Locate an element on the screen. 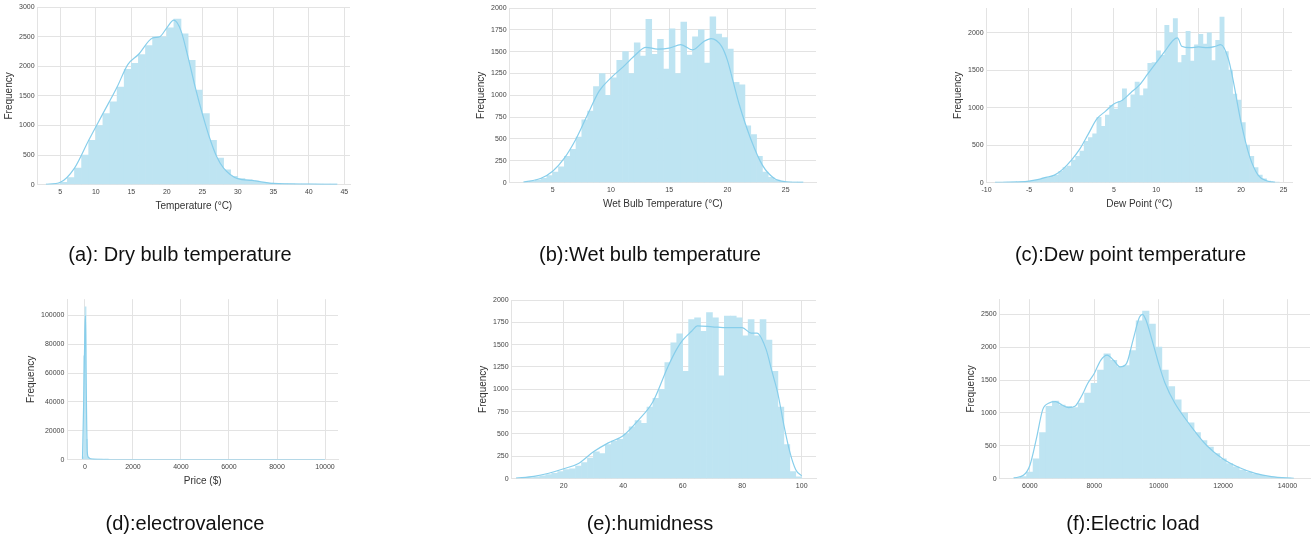  x-axis-title: Dew Point (°C) is located at coordinates (1139, 203).